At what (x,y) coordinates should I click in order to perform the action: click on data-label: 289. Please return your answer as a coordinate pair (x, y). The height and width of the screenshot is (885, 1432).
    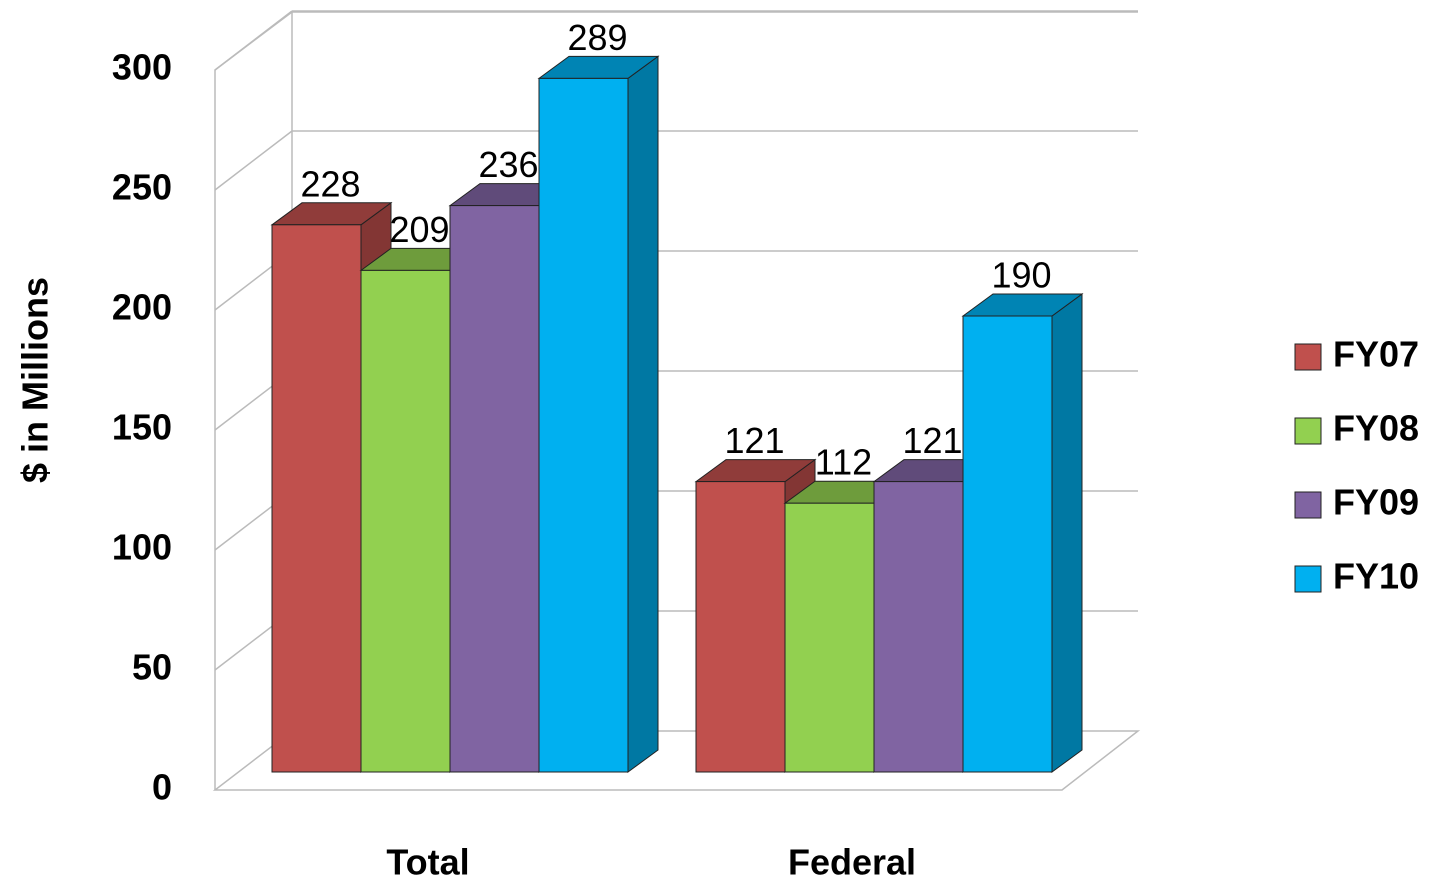
    Looking at the image, I should click on (597, 37).